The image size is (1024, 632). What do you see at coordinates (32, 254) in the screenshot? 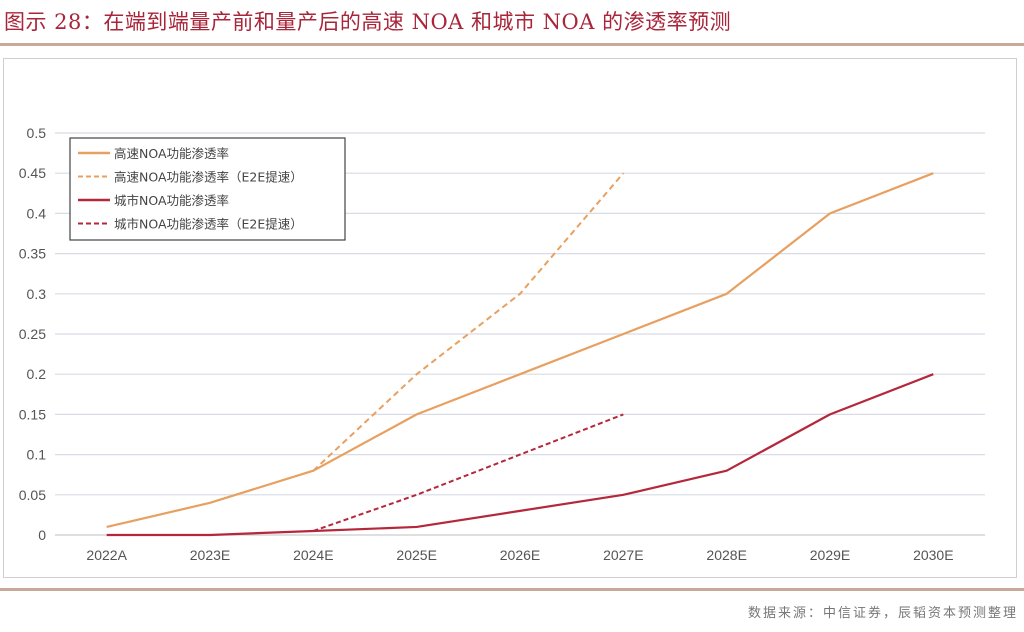
I see `y-tick-label: 0.35` at bounding box center [32, 254].